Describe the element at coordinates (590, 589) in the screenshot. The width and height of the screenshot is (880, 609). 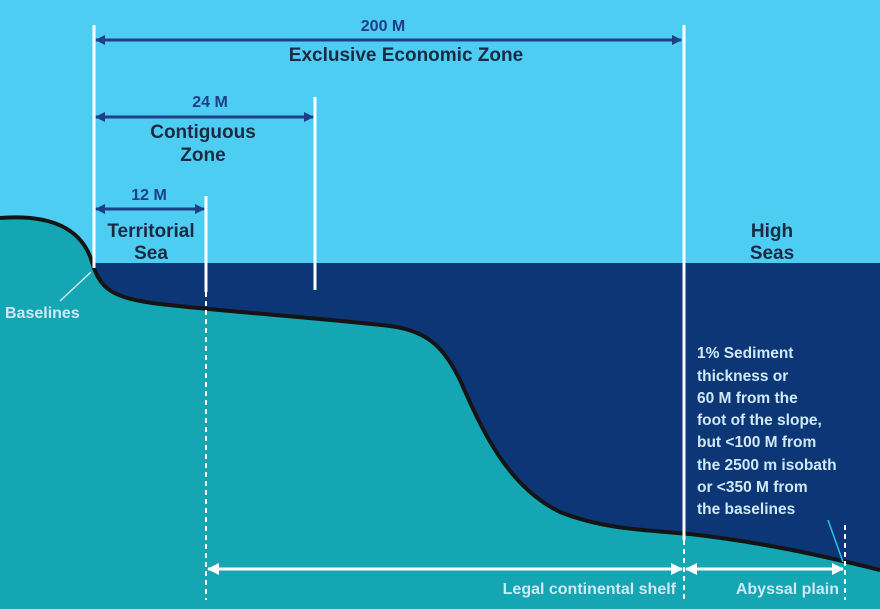
I see `legal-continental-shelf-label: Legal continental shelf` at that location.